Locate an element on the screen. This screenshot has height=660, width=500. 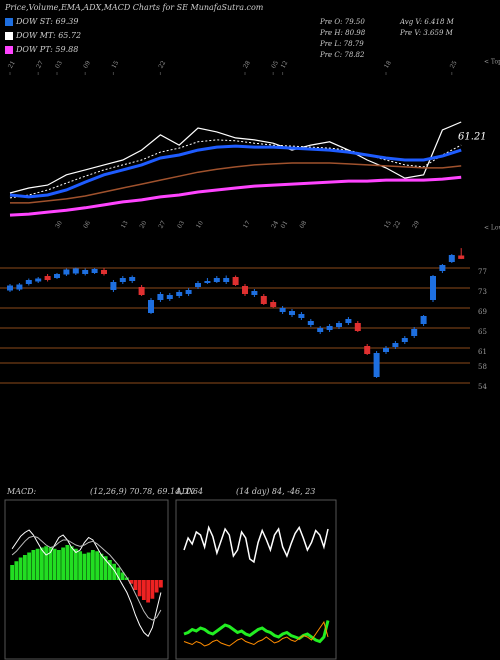
x-tick-label: 06 is located at coordinates (87, 224).